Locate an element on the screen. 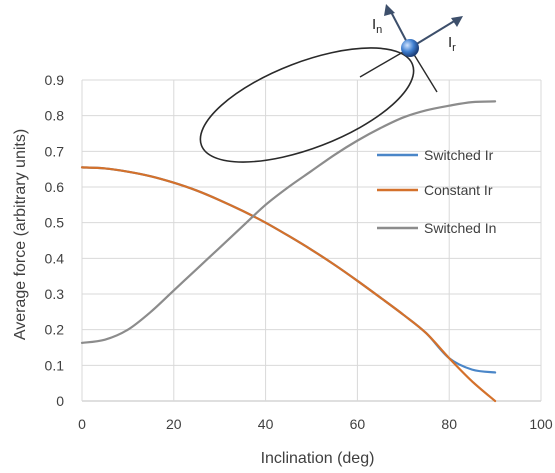  spacecraft-sphere-icon is located at coordinates (410, 48).